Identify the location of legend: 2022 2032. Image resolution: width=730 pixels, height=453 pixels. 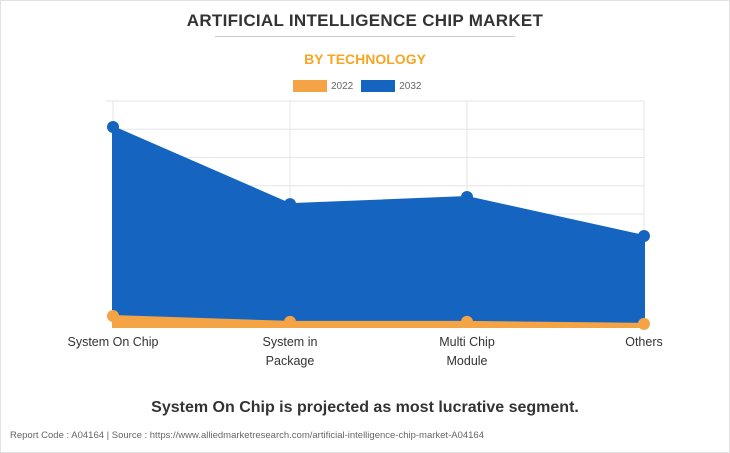
(361, 86).